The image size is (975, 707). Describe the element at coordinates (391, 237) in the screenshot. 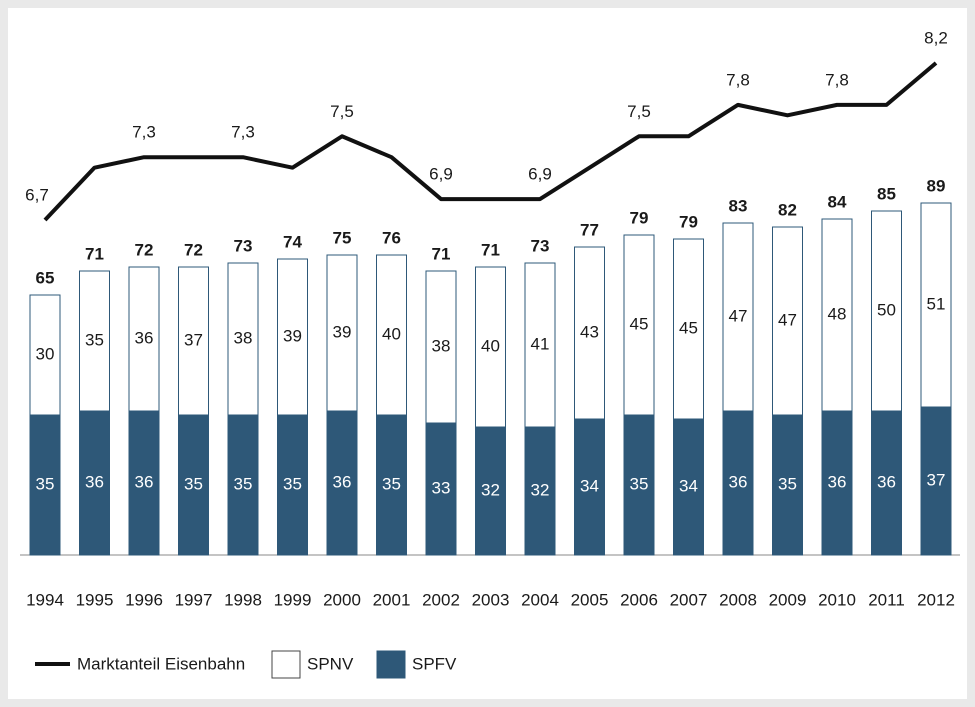

I see `total-label: 76` at that location.